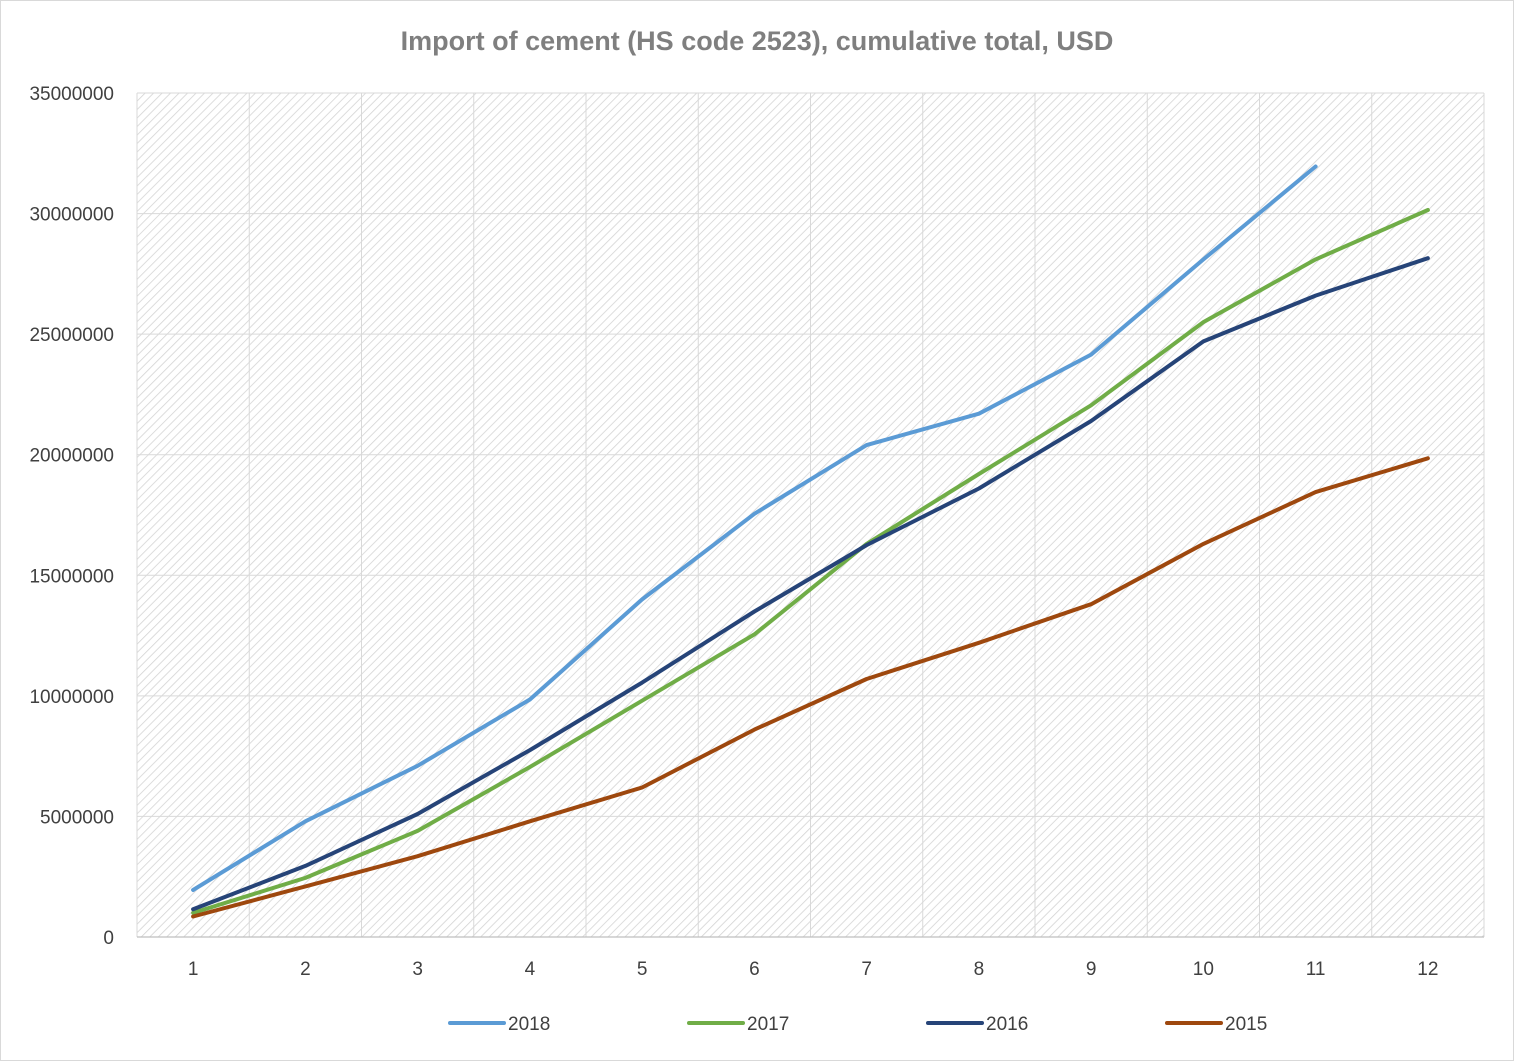  I want to click on y-tick-label: 30000000, so click(71, 215).